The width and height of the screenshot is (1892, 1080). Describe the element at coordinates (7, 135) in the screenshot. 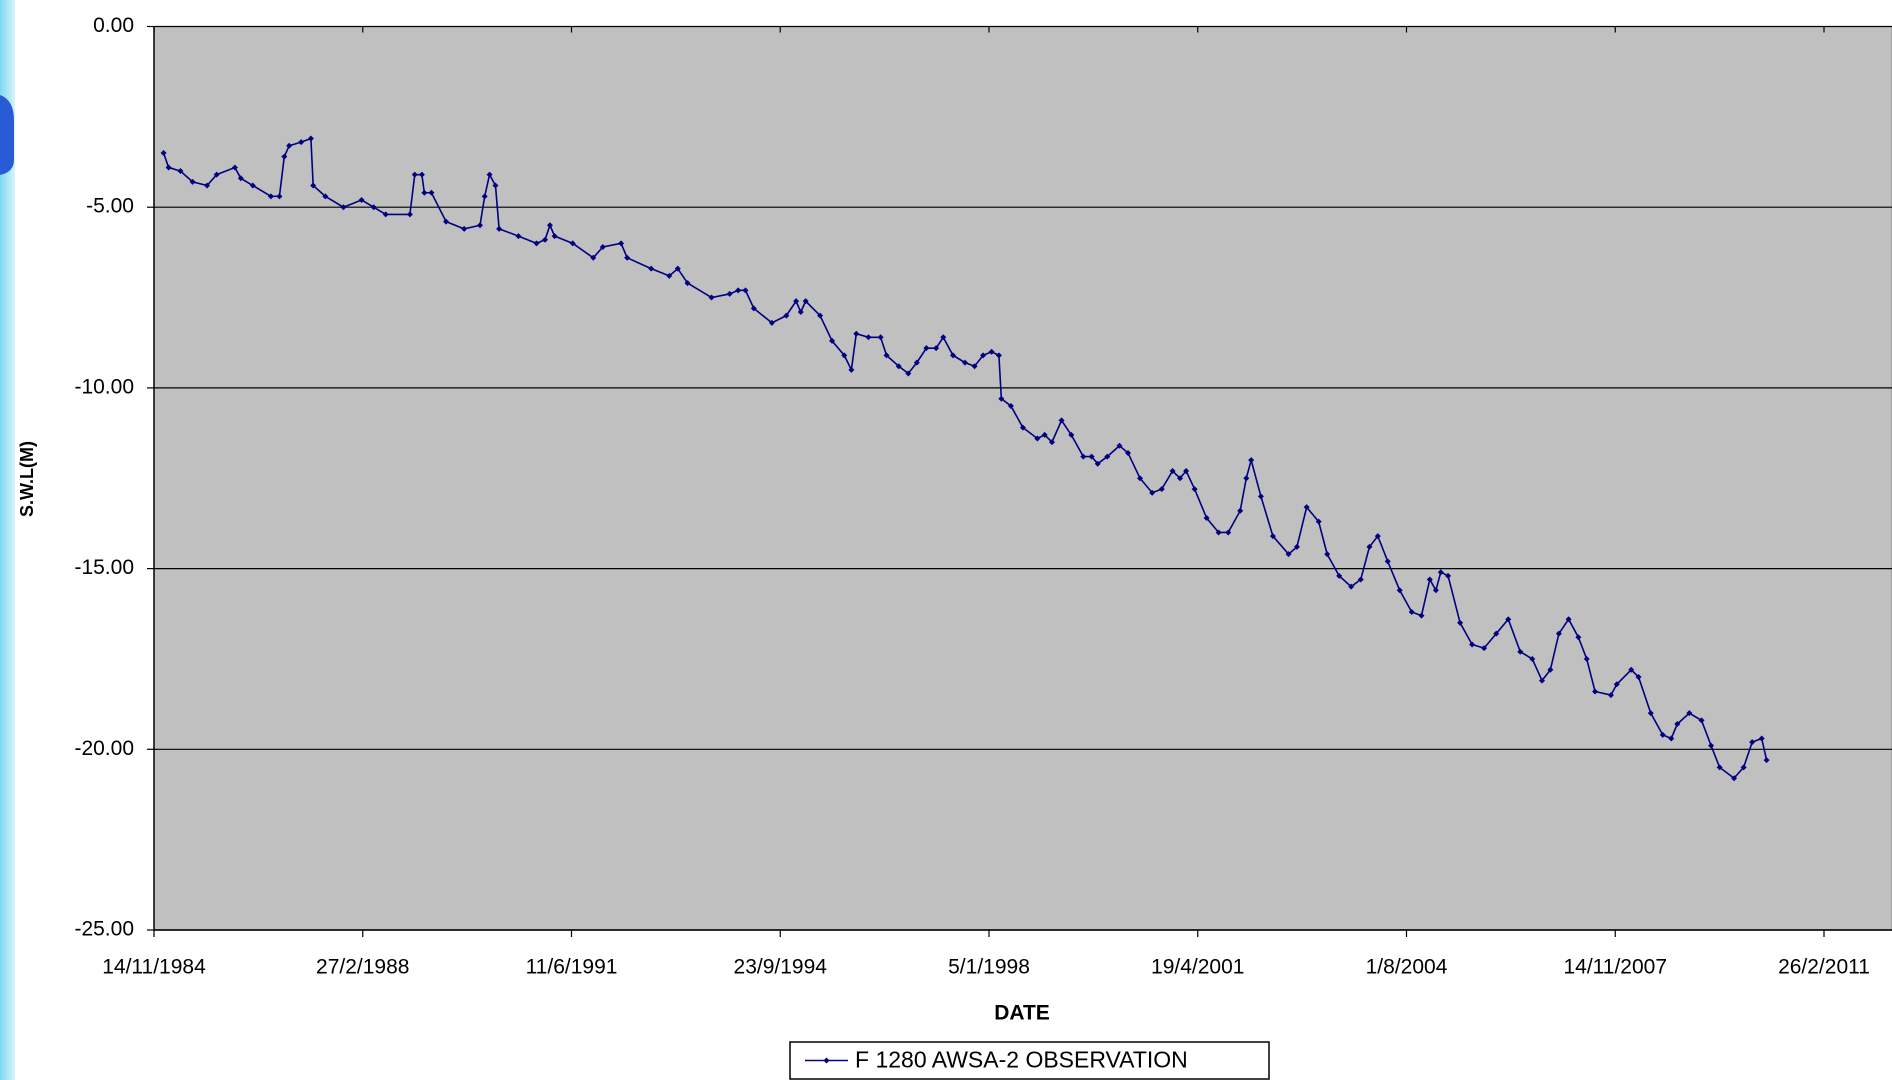

I see `window-edge-tab` at that location.